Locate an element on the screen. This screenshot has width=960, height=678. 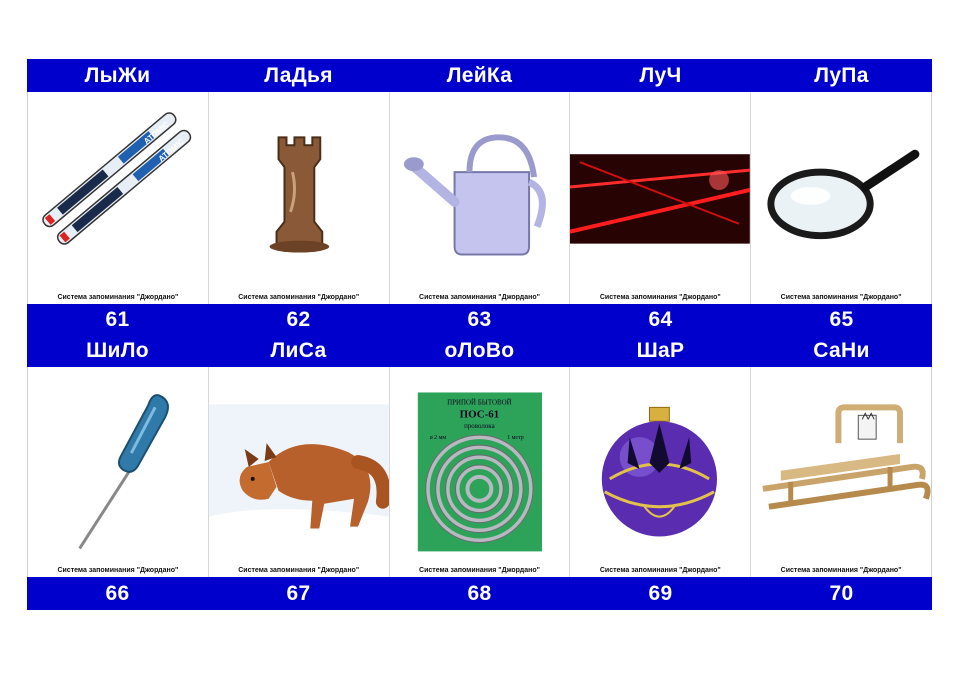
awl-icon is located at coordinates (123, 472).